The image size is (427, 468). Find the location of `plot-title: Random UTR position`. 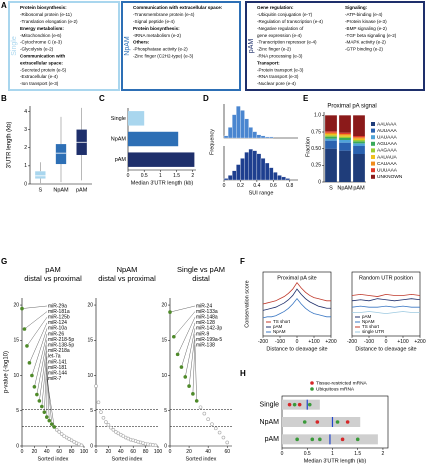

plot-title: Random UTR position is located at coordinates (386, 278).